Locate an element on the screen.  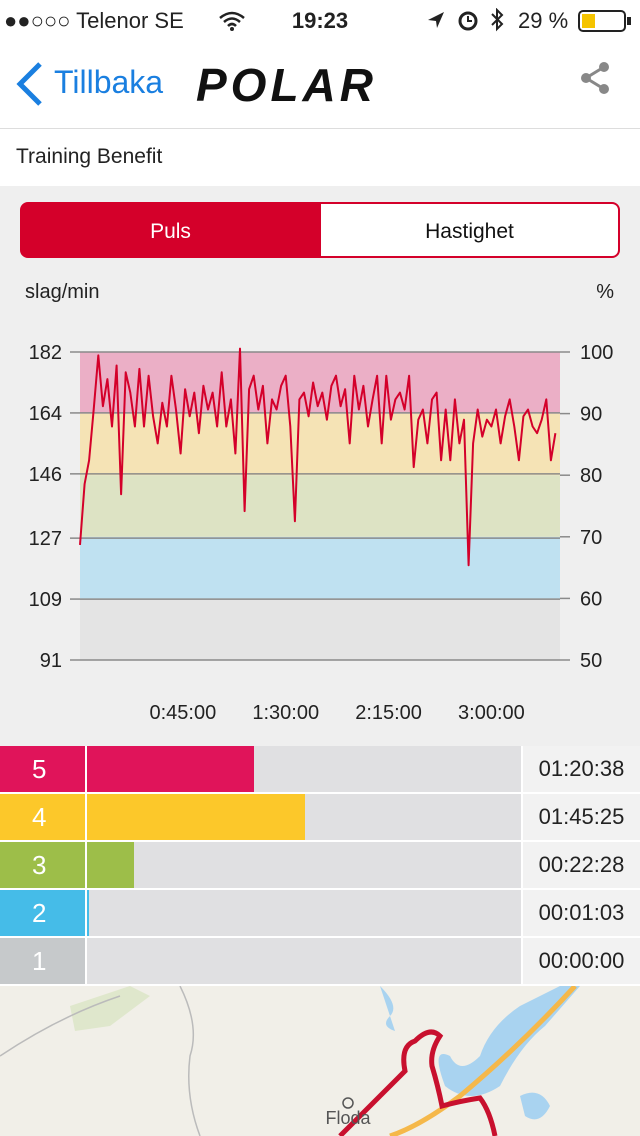
zone-time: 01:45:25 is located at coordinates (581, 817).